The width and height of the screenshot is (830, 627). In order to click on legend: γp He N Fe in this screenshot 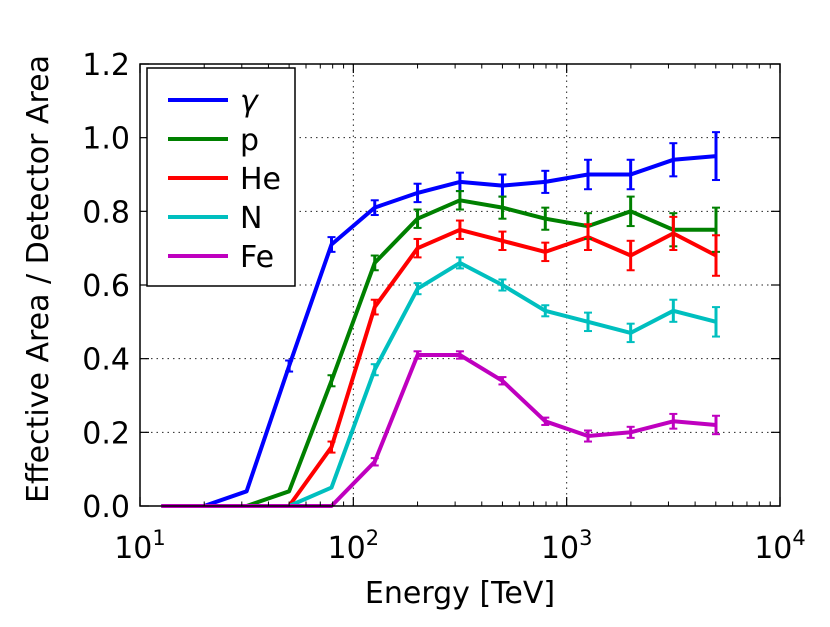, I will do `click(221, 177)`.